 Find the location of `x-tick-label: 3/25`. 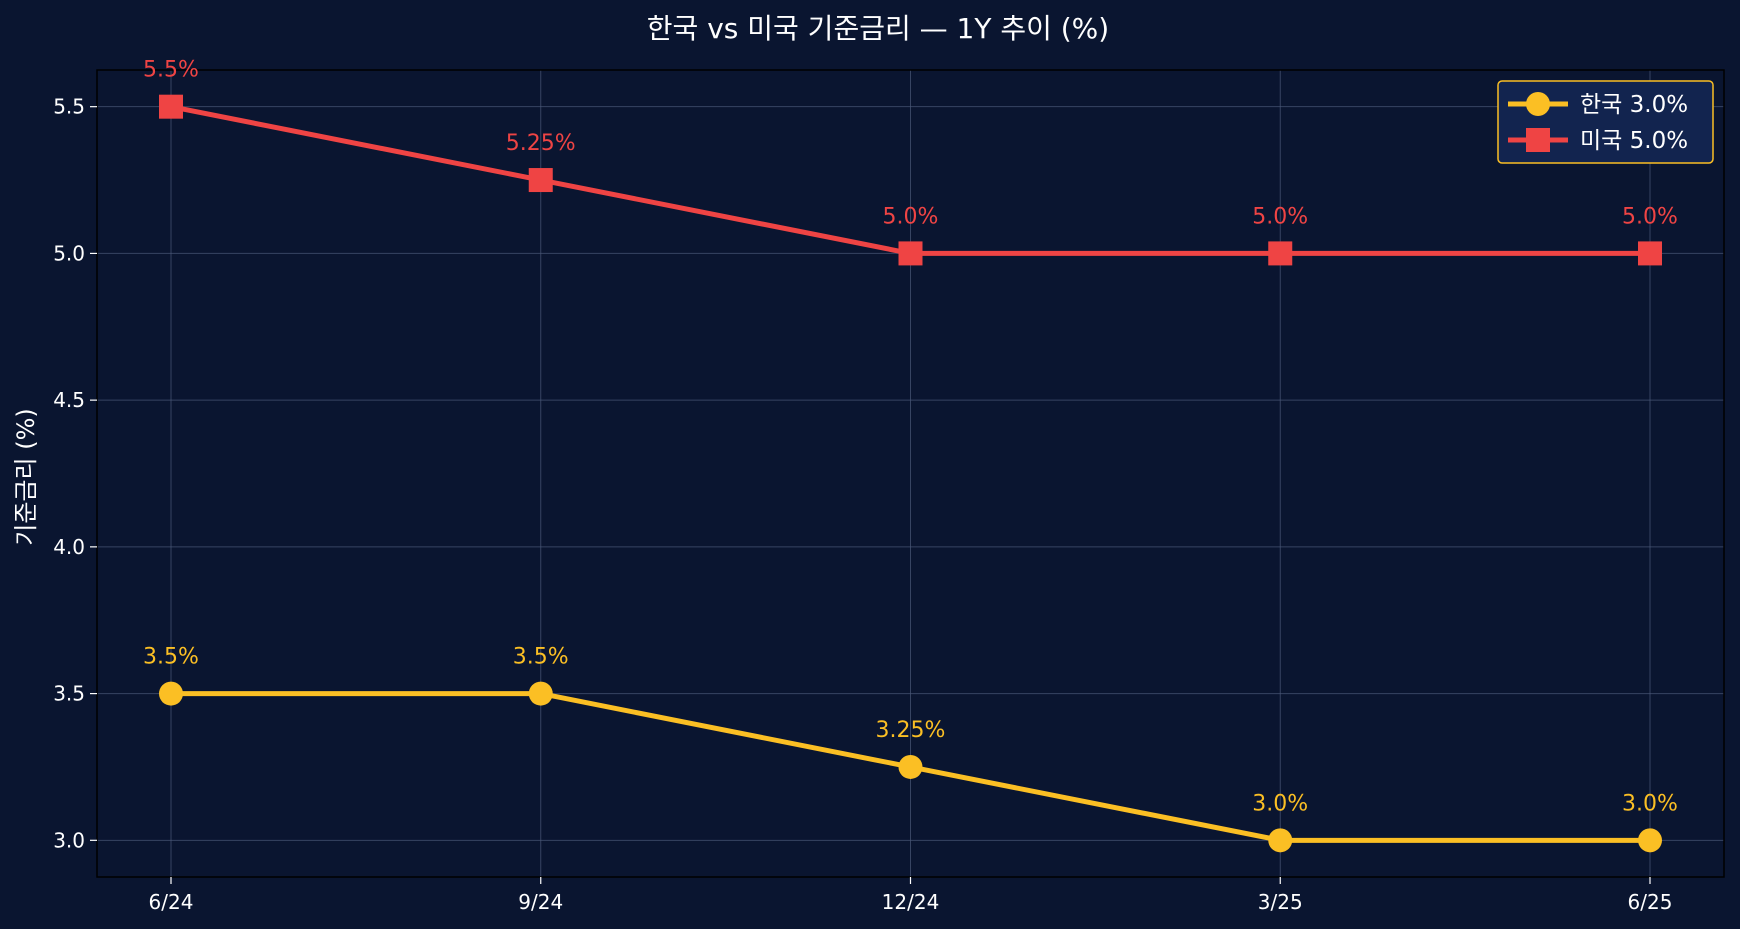

x-tick-label: 3/25 is located at coordinates (1280, 902).